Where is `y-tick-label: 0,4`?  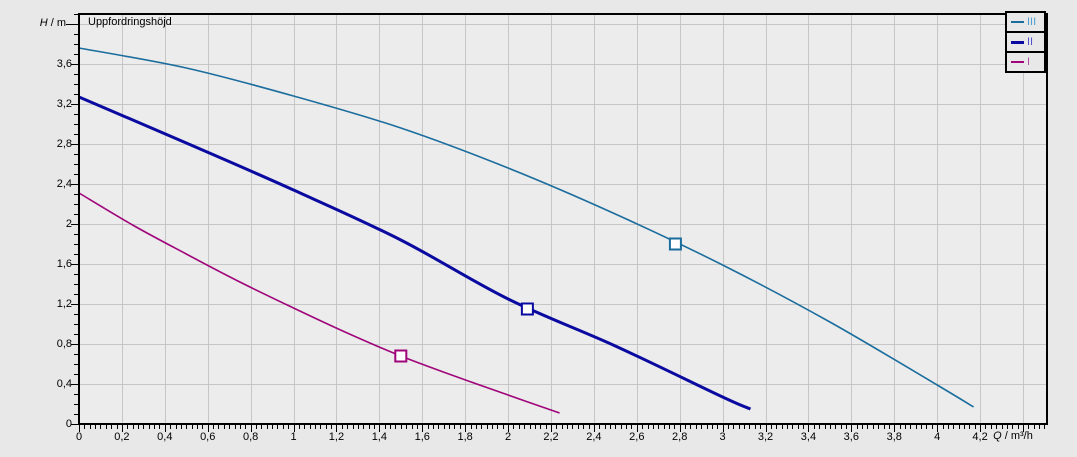 y-tick-label: 0,4 is located at coordinates (64, 384).